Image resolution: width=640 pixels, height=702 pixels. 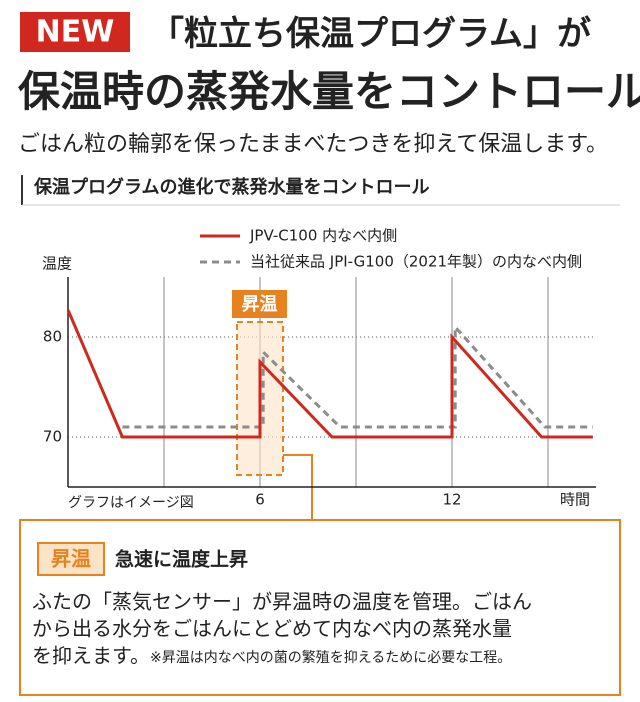 I want to click on title-line2: 保温時の蒸発水量をコントロール。, so click(x=329, y=91).